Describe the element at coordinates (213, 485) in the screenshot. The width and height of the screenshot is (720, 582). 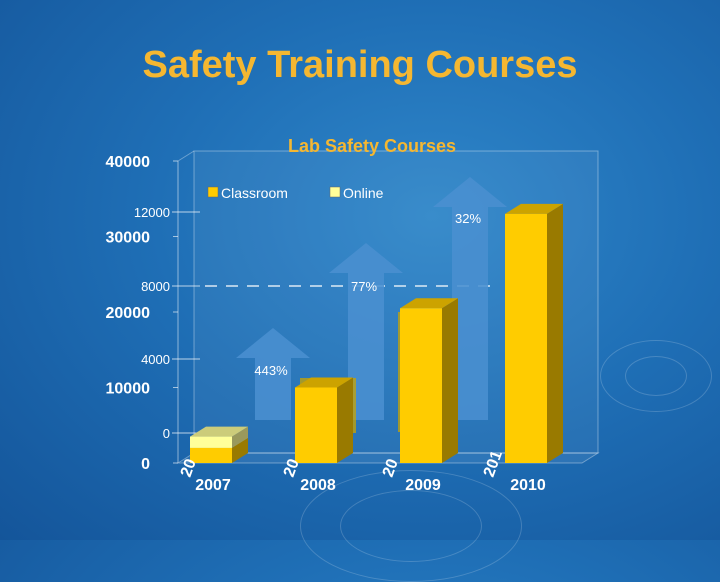
I see `x-tick-label: 2007` at that location.